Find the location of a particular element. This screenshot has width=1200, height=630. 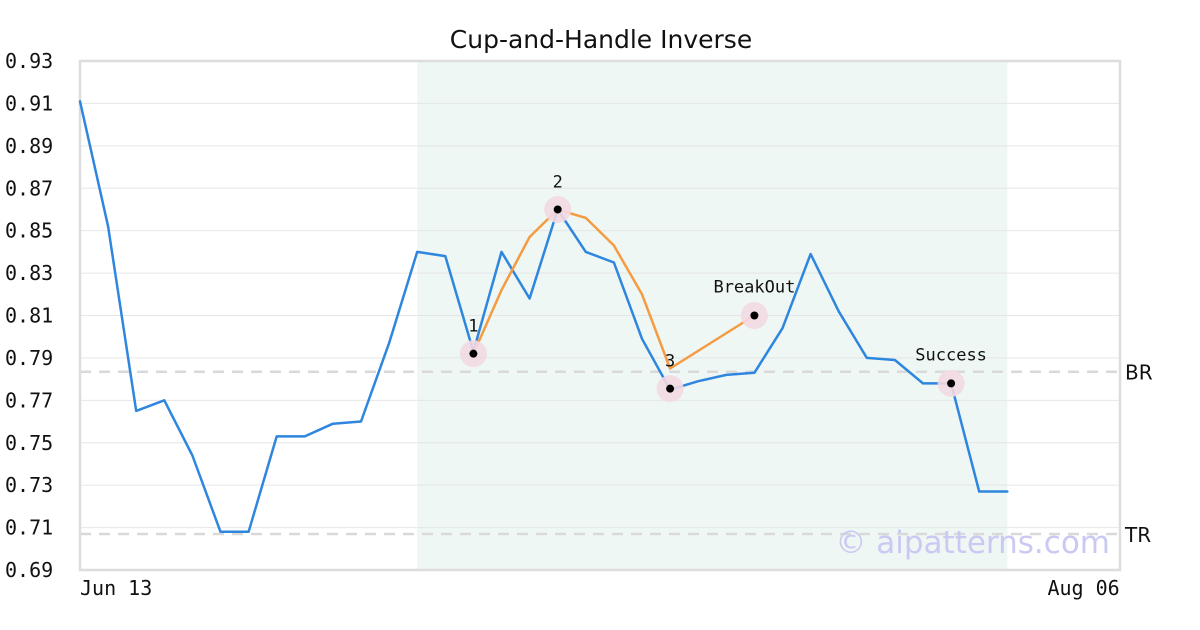

reference-line-label: BR is located at coordinates (1139, 373).